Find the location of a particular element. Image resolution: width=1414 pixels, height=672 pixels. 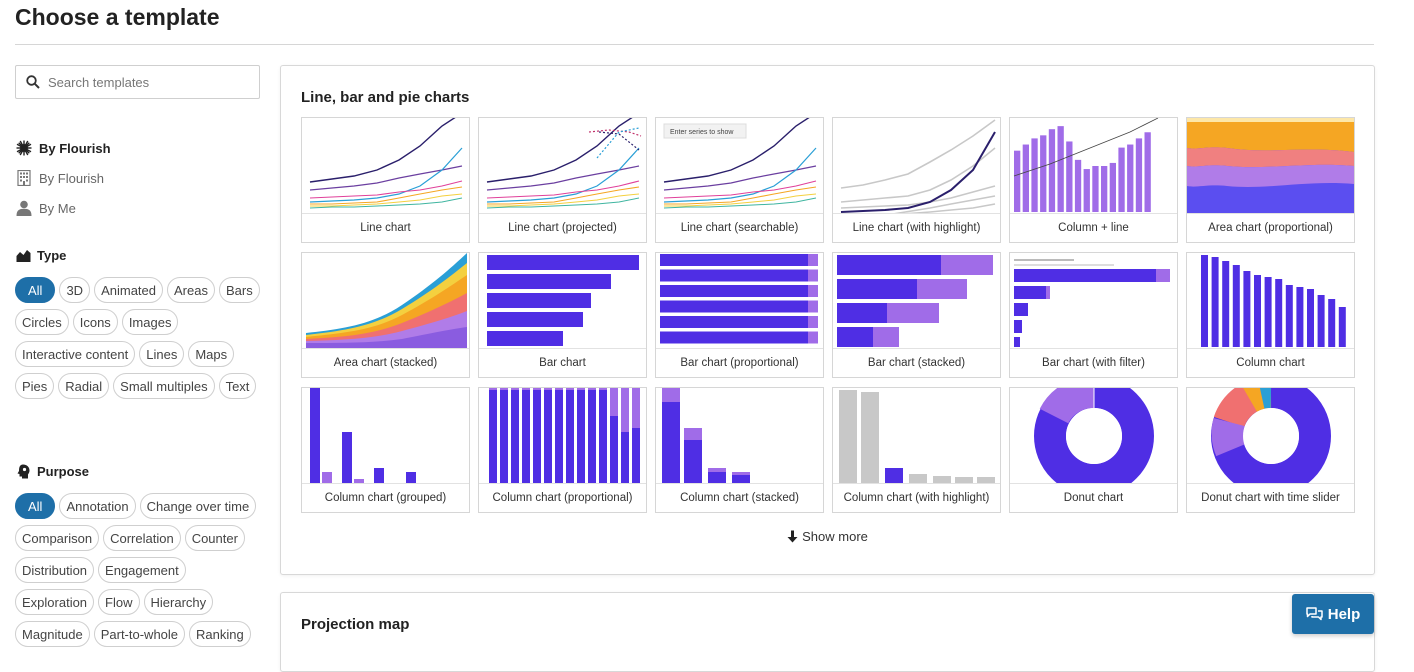

type-filter-small-multiples: Small multiples is located at coordinates (164, 386).